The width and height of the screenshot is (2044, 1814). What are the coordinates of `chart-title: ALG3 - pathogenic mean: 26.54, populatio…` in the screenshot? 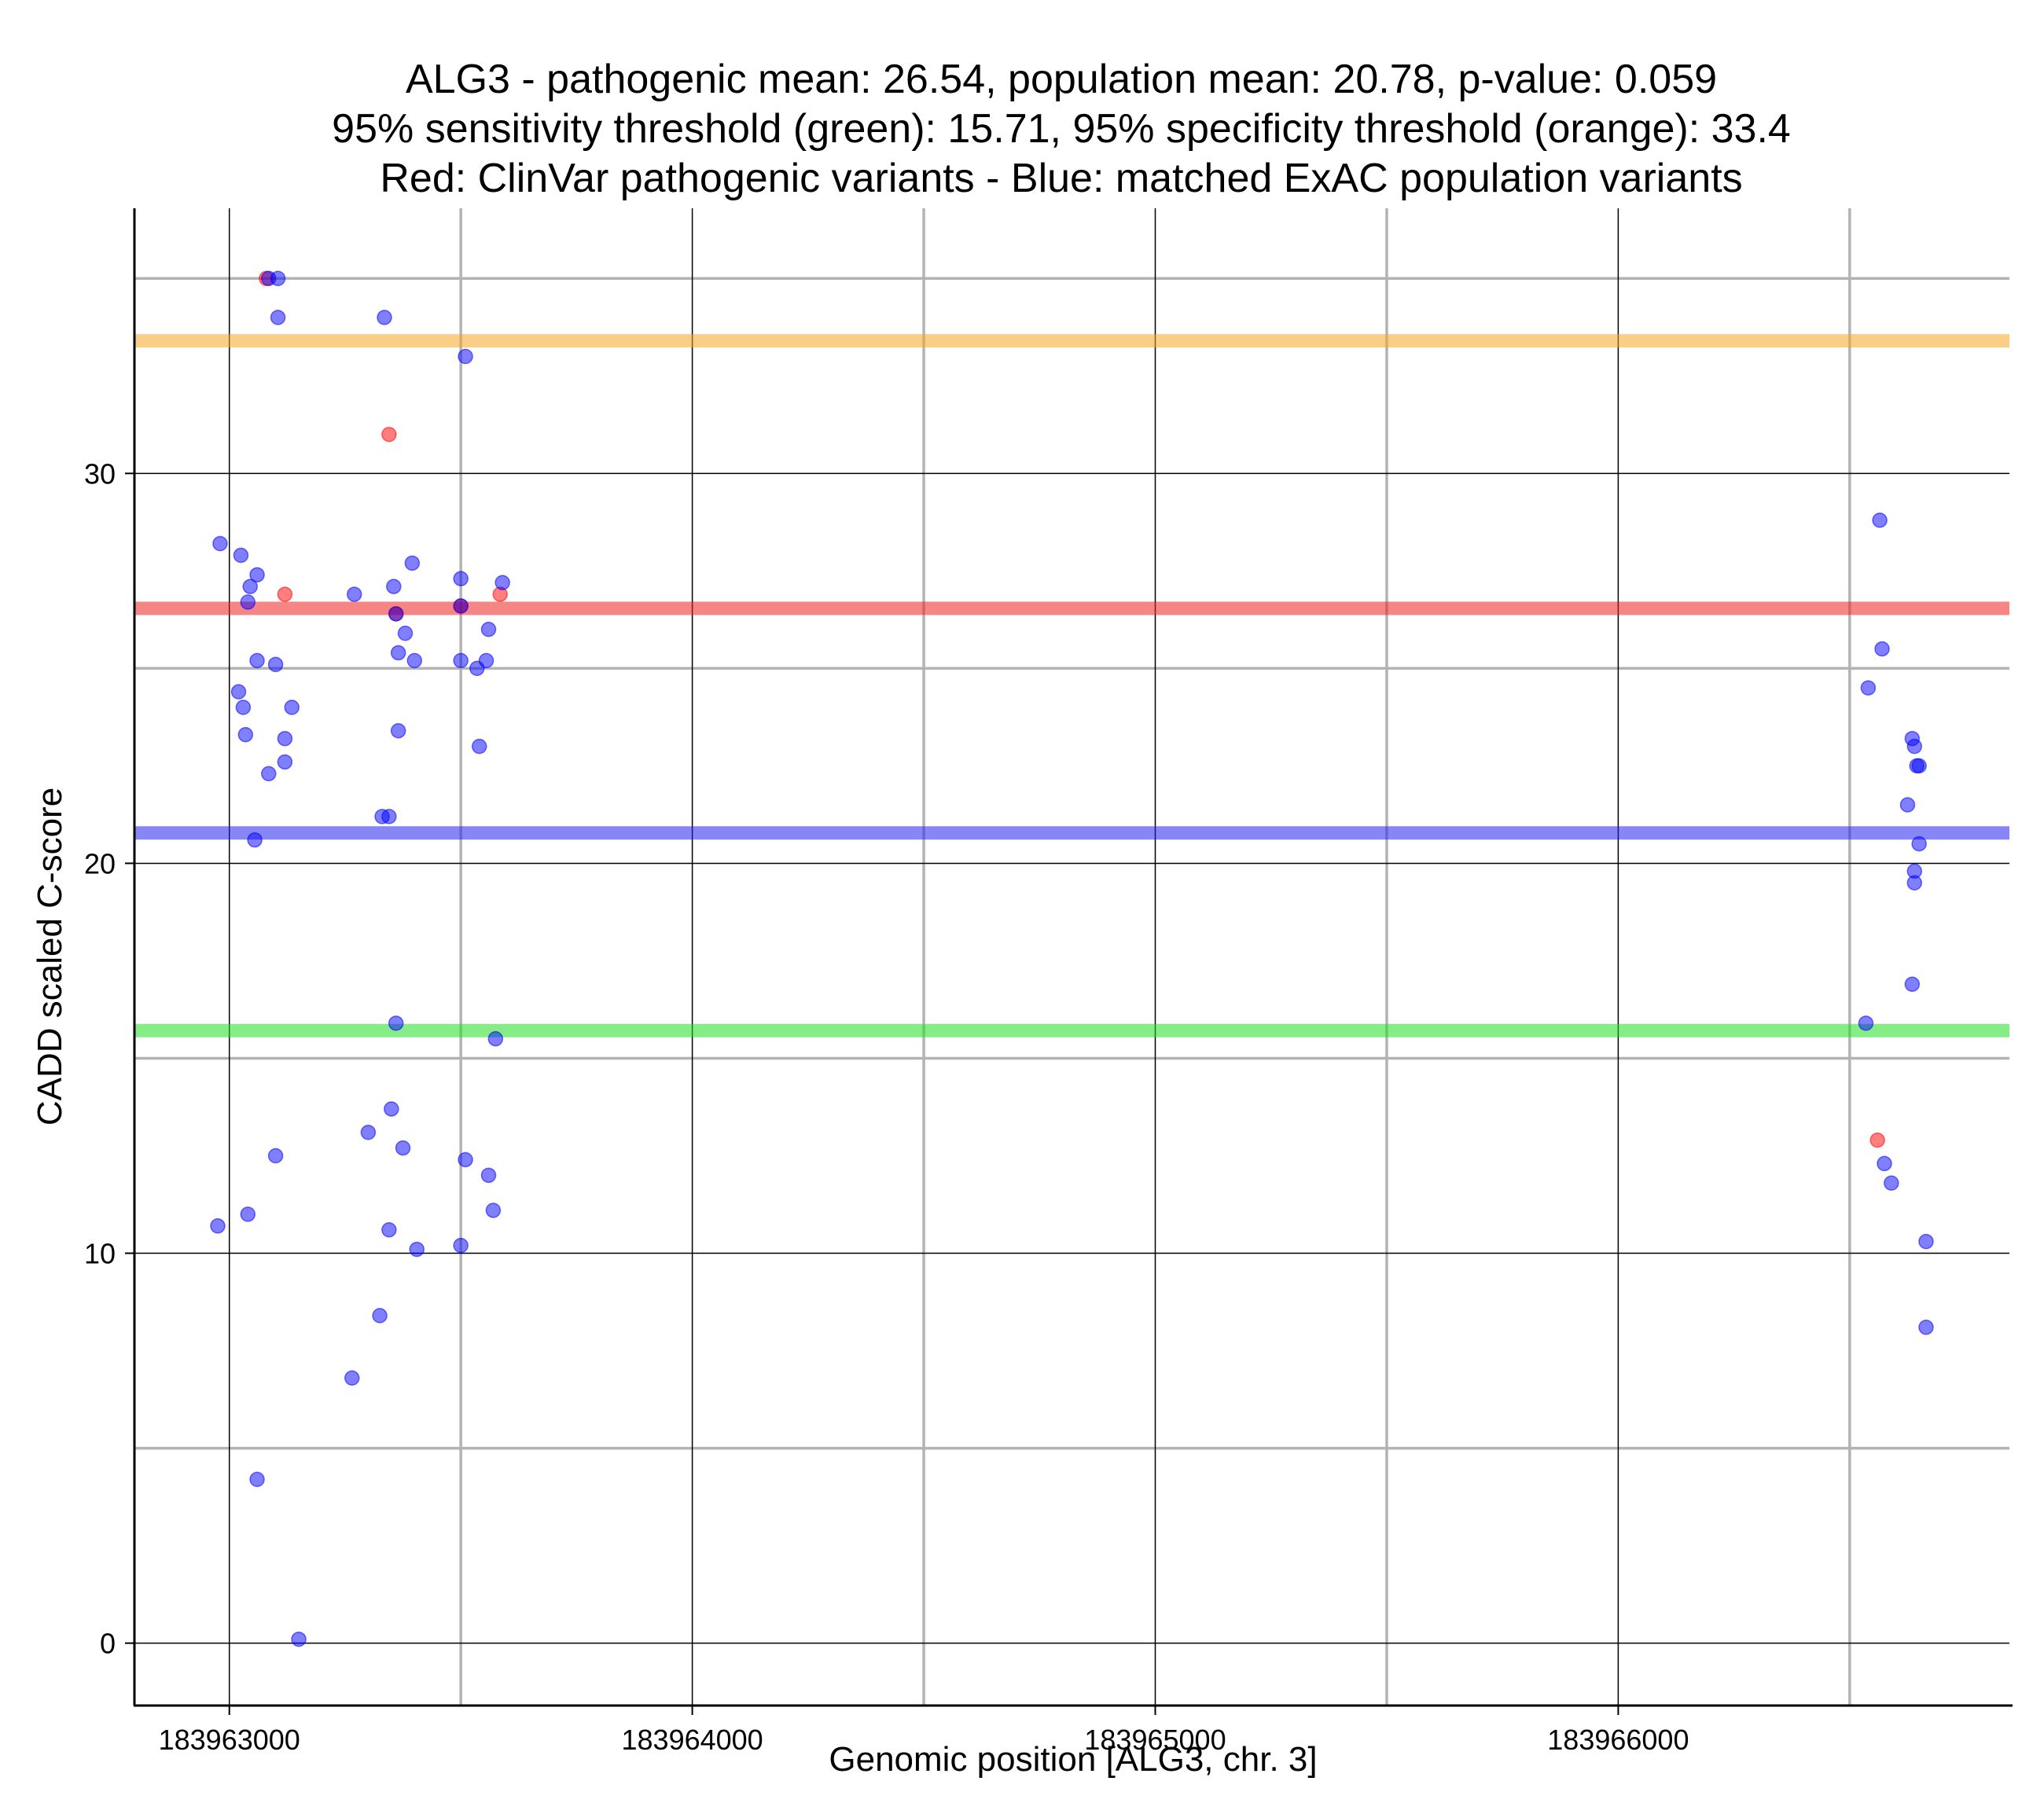 It's located at (1062, 129).